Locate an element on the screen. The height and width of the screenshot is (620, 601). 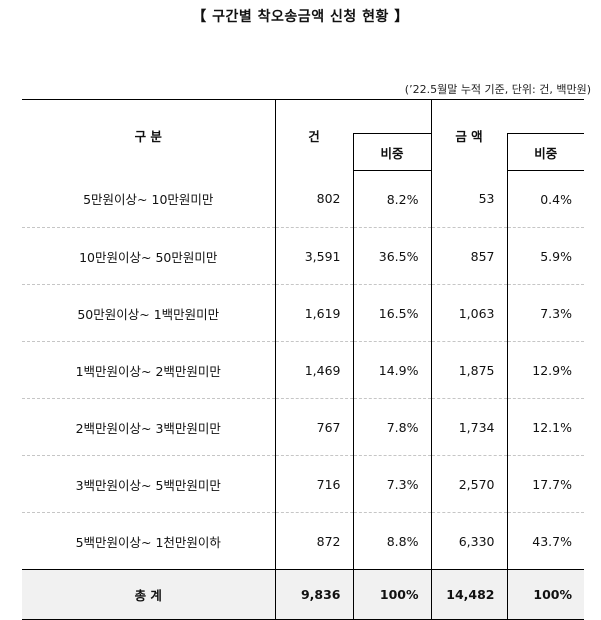
row-amount-ratio: 17.7% is located at coordinates (545, 484).